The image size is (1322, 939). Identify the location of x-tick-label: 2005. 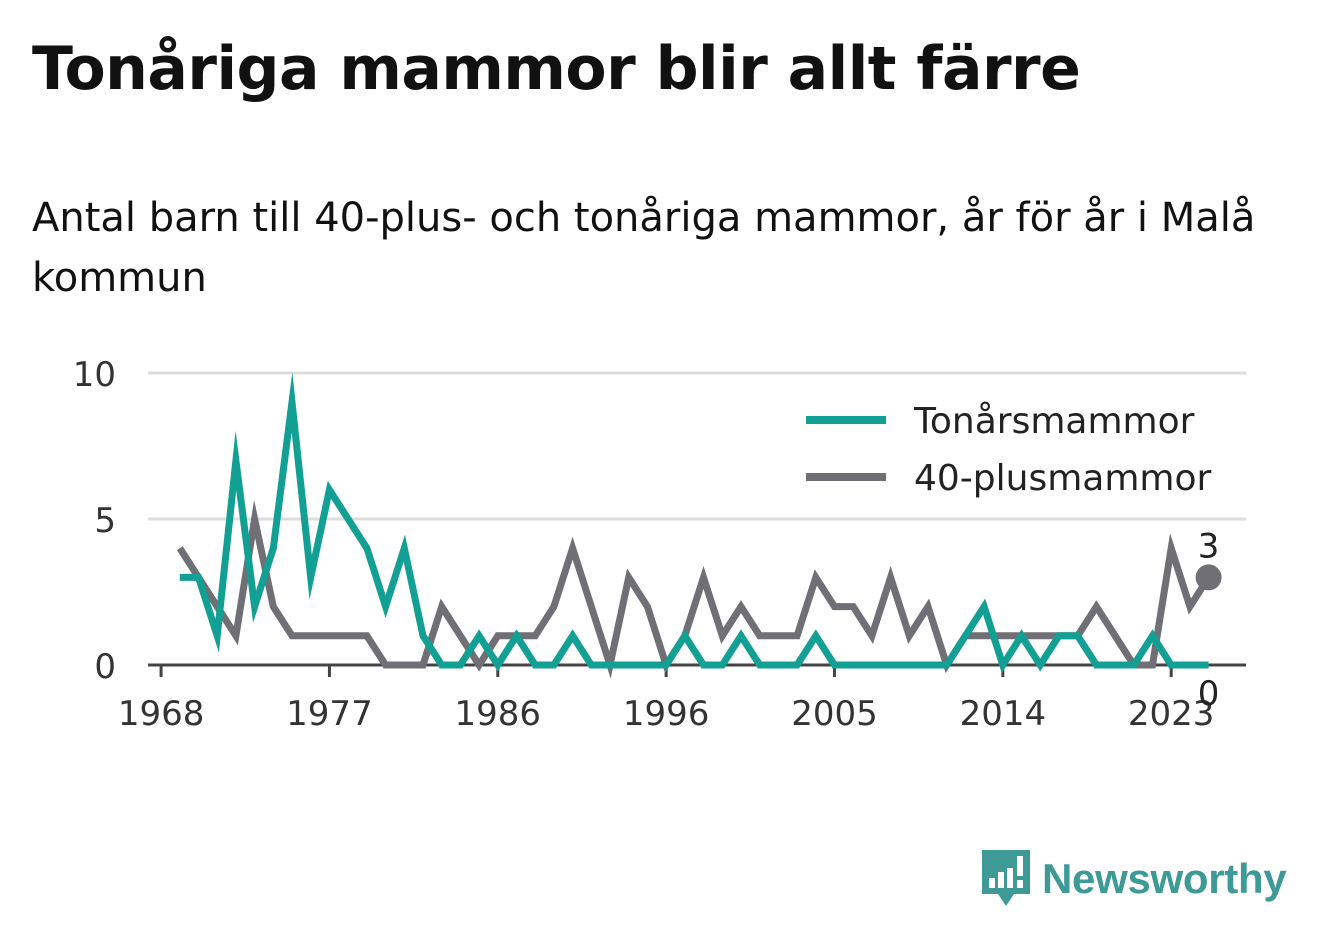
(834, 714).